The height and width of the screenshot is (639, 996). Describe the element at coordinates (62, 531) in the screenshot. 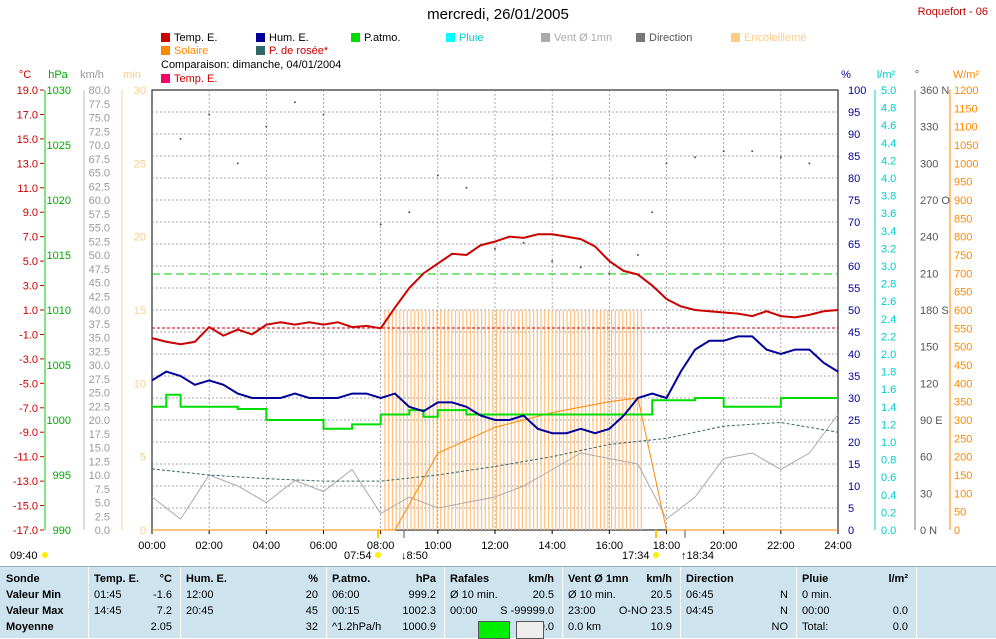

I see `hpa-tick-label: 990` at that location.